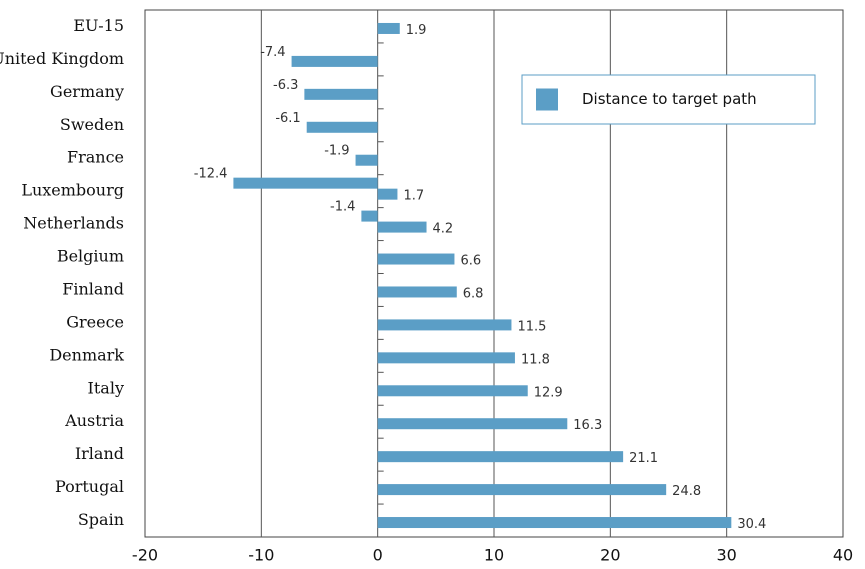  I want to click on value-label: 6.6, so click(470, 261).